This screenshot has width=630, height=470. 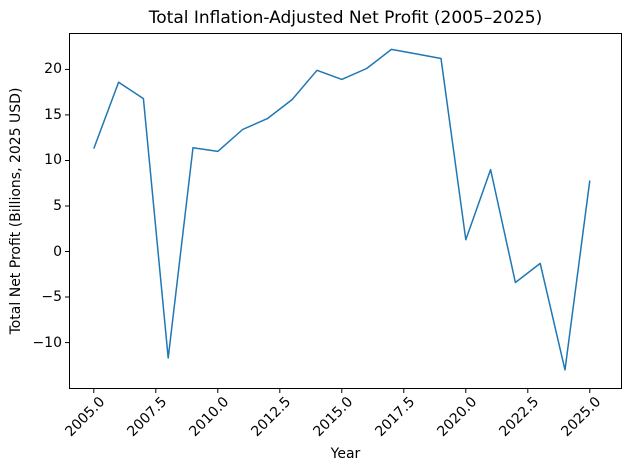 I want to click on y-tick-label: 20, so click(x=53, y=69).